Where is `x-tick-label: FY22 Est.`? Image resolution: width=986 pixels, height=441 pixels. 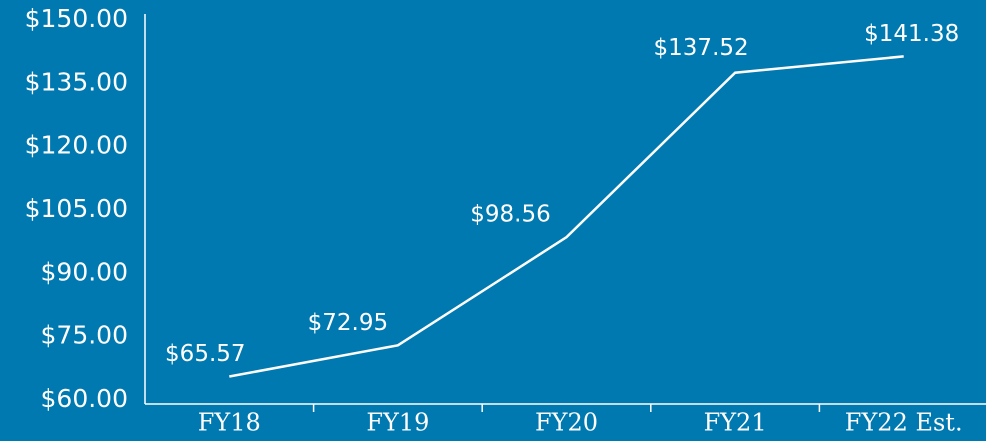 x-tick-label: FY22 Est. is located at coordinates (904, 423).